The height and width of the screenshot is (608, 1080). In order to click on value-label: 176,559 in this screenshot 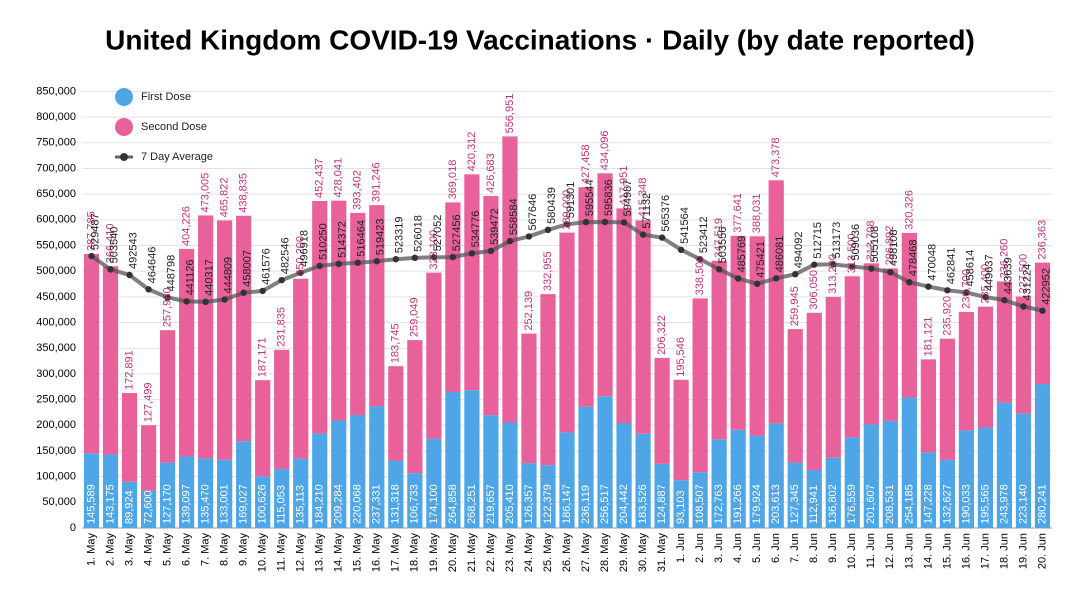, I will do `click(852, 504)`.